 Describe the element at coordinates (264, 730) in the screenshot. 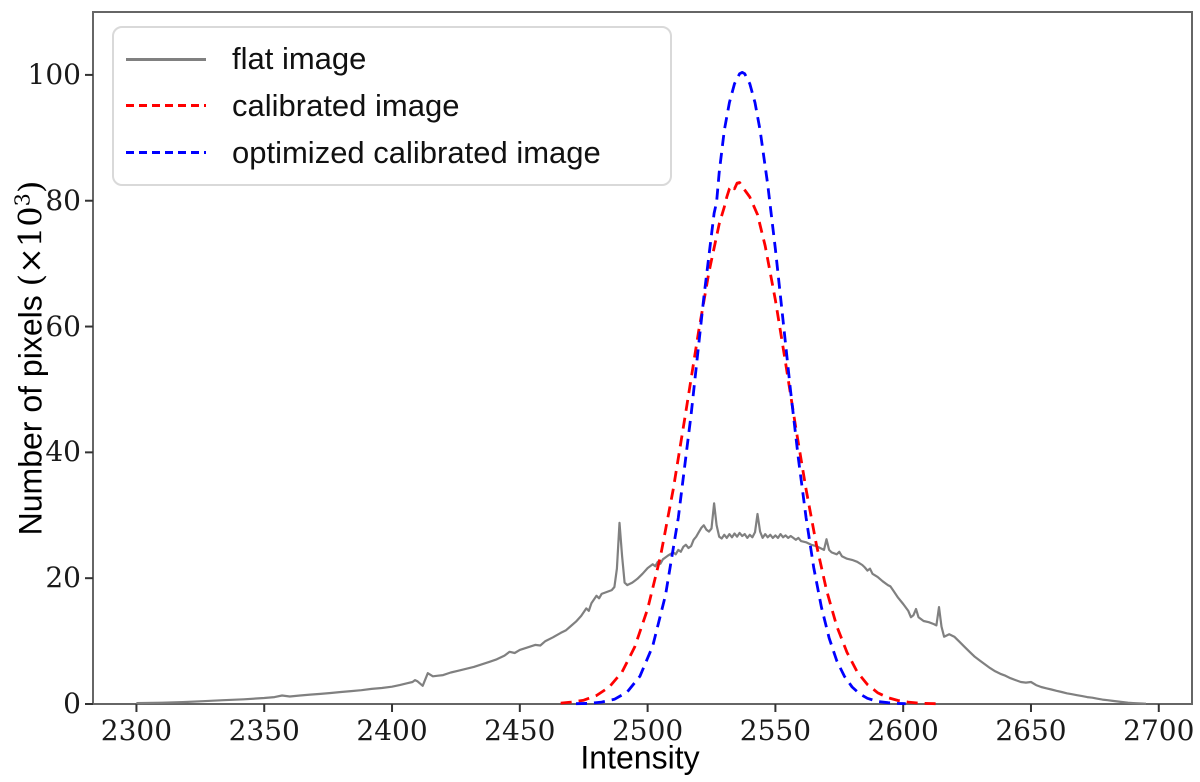

I see `x-tick-label: 2350` at that location.